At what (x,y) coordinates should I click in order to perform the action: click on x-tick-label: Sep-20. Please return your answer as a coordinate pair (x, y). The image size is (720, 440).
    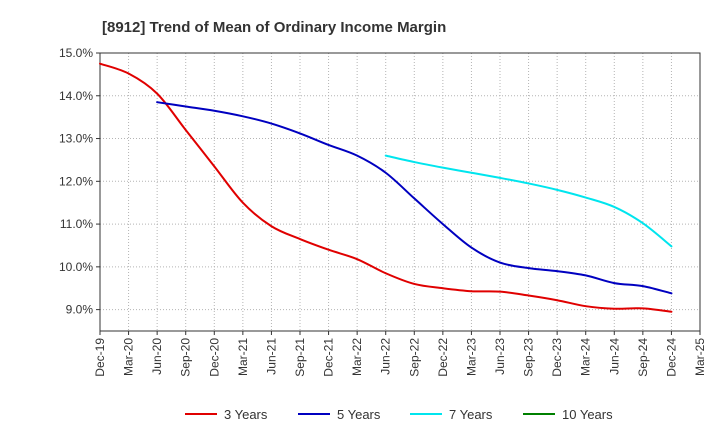
    Looking at the image, I should click on (186, 357).